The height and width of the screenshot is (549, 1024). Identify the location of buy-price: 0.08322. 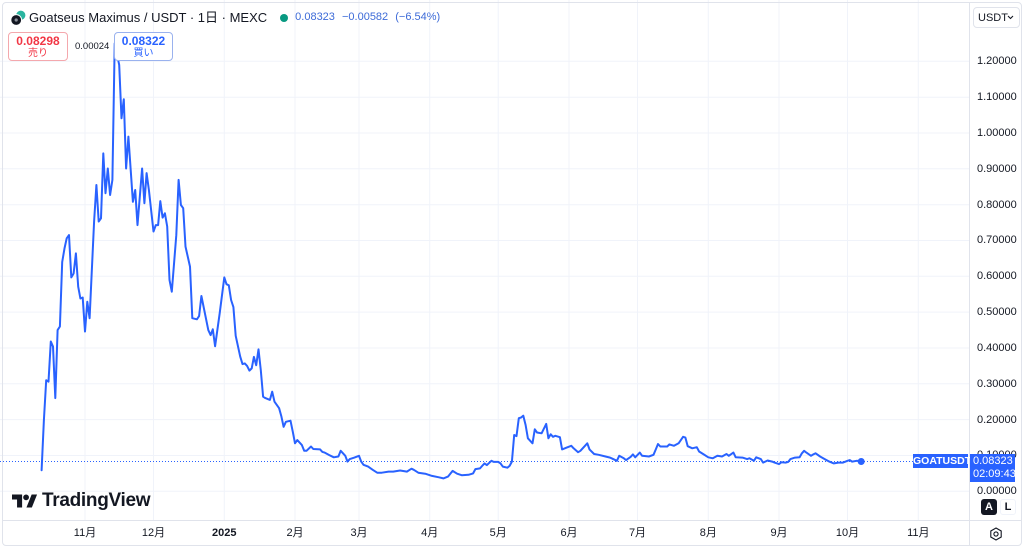
(143, 41).